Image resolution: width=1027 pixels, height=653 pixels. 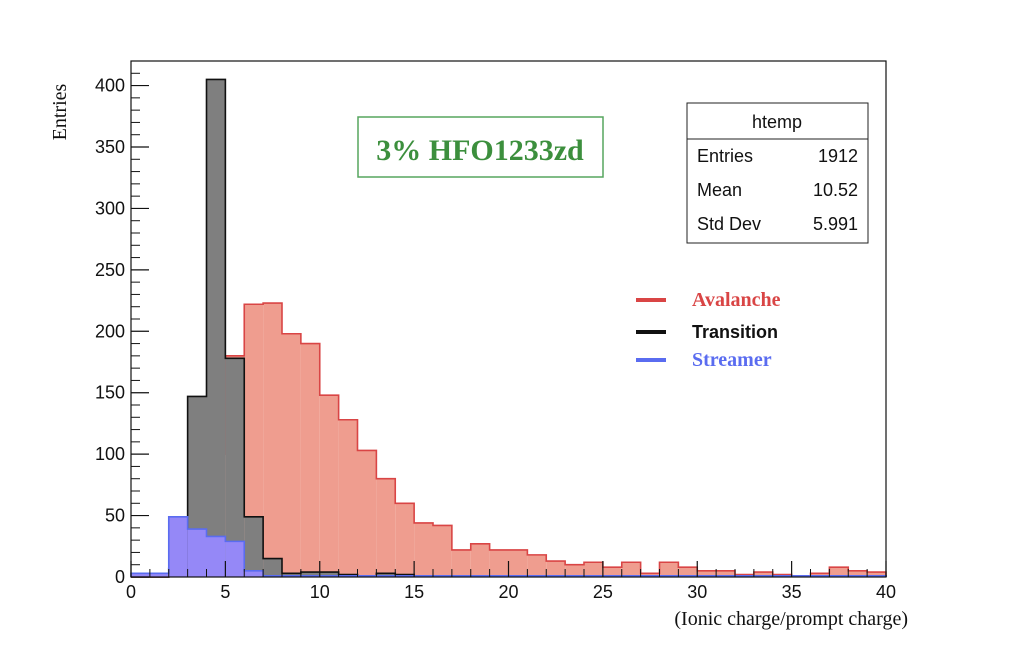 What do you see at coordinates (414, 592) in the screenshot?
I see `x-tick-label-15: 15` at bounding box center [414, 592].